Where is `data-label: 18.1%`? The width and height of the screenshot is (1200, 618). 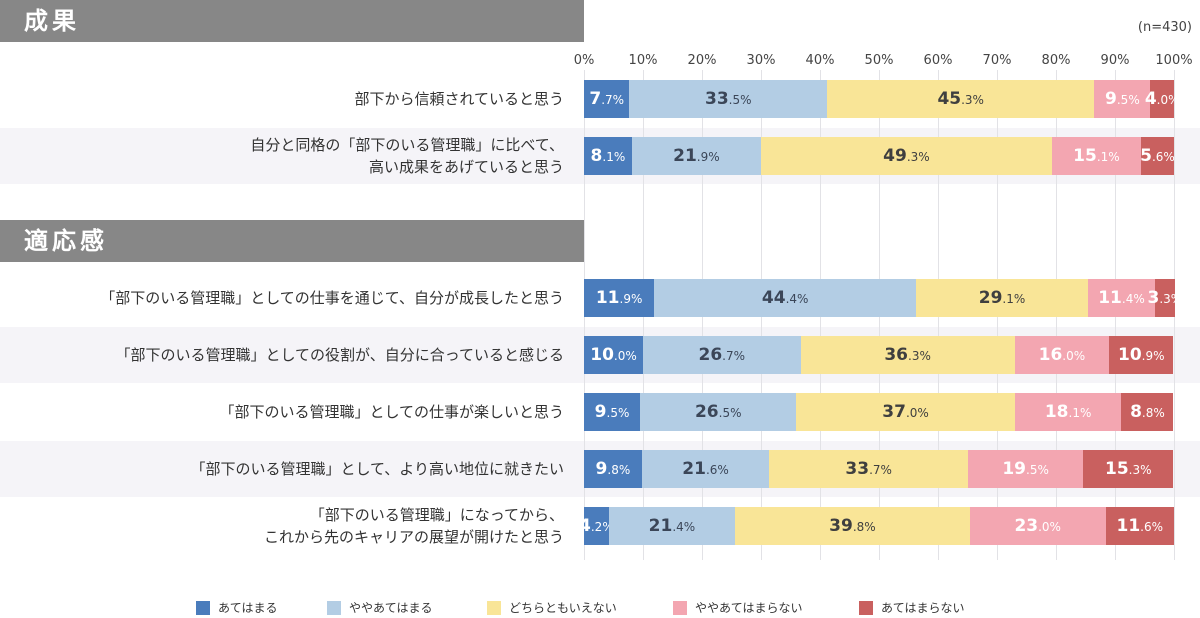
data-label: 18.1% is located at coordinates (1068, 412).